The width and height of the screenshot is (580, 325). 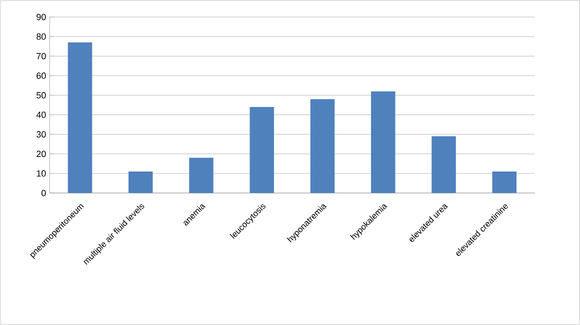 What do you see at coordinates (44, 193) in the screenshot?
I see `y-tick-label: 0` at bounding box center [44, 193].